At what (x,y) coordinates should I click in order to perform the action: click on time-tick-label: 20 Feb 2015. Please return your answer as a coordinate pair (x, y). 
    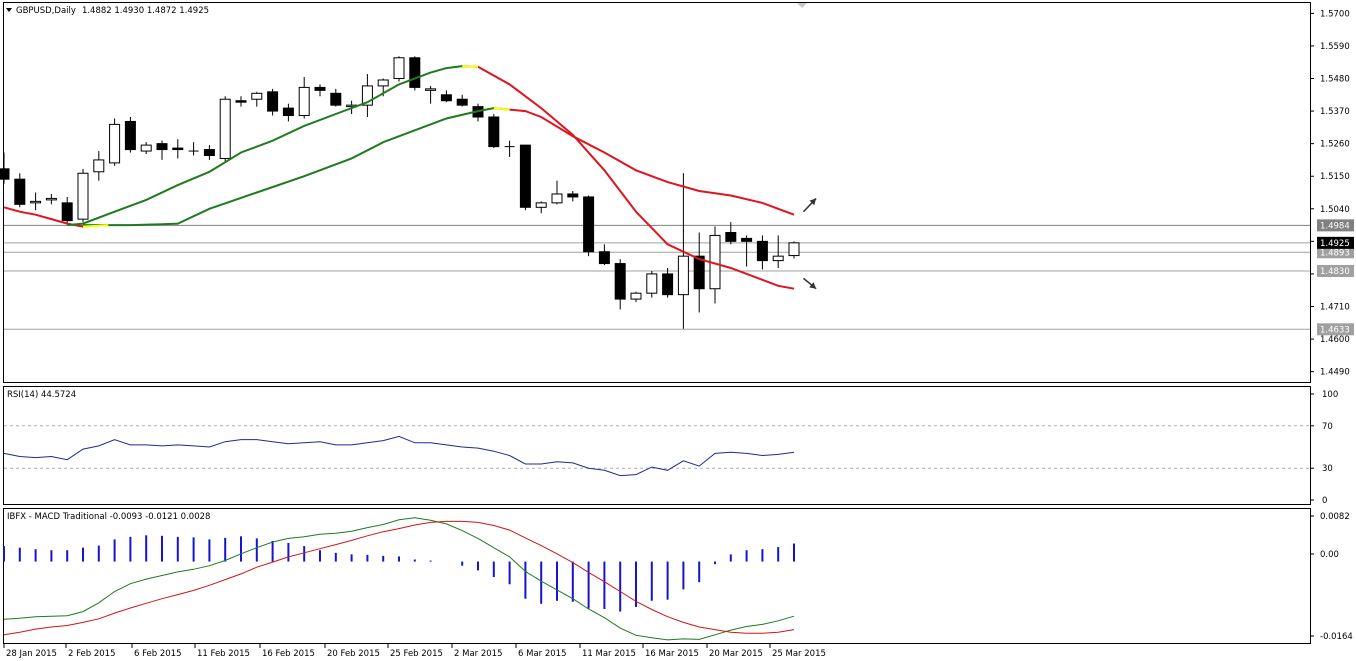
    Looking at the image, I should click on (353, 654).